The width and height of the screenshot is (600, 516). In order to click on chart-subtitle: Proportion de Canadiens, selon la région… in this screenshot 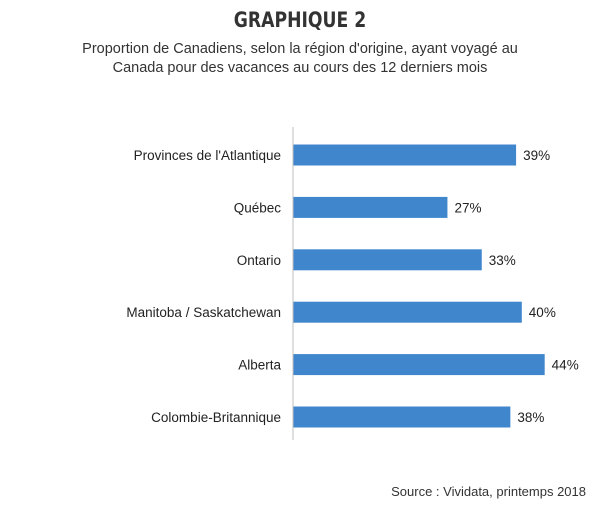, I will do `click(300, 59)`.